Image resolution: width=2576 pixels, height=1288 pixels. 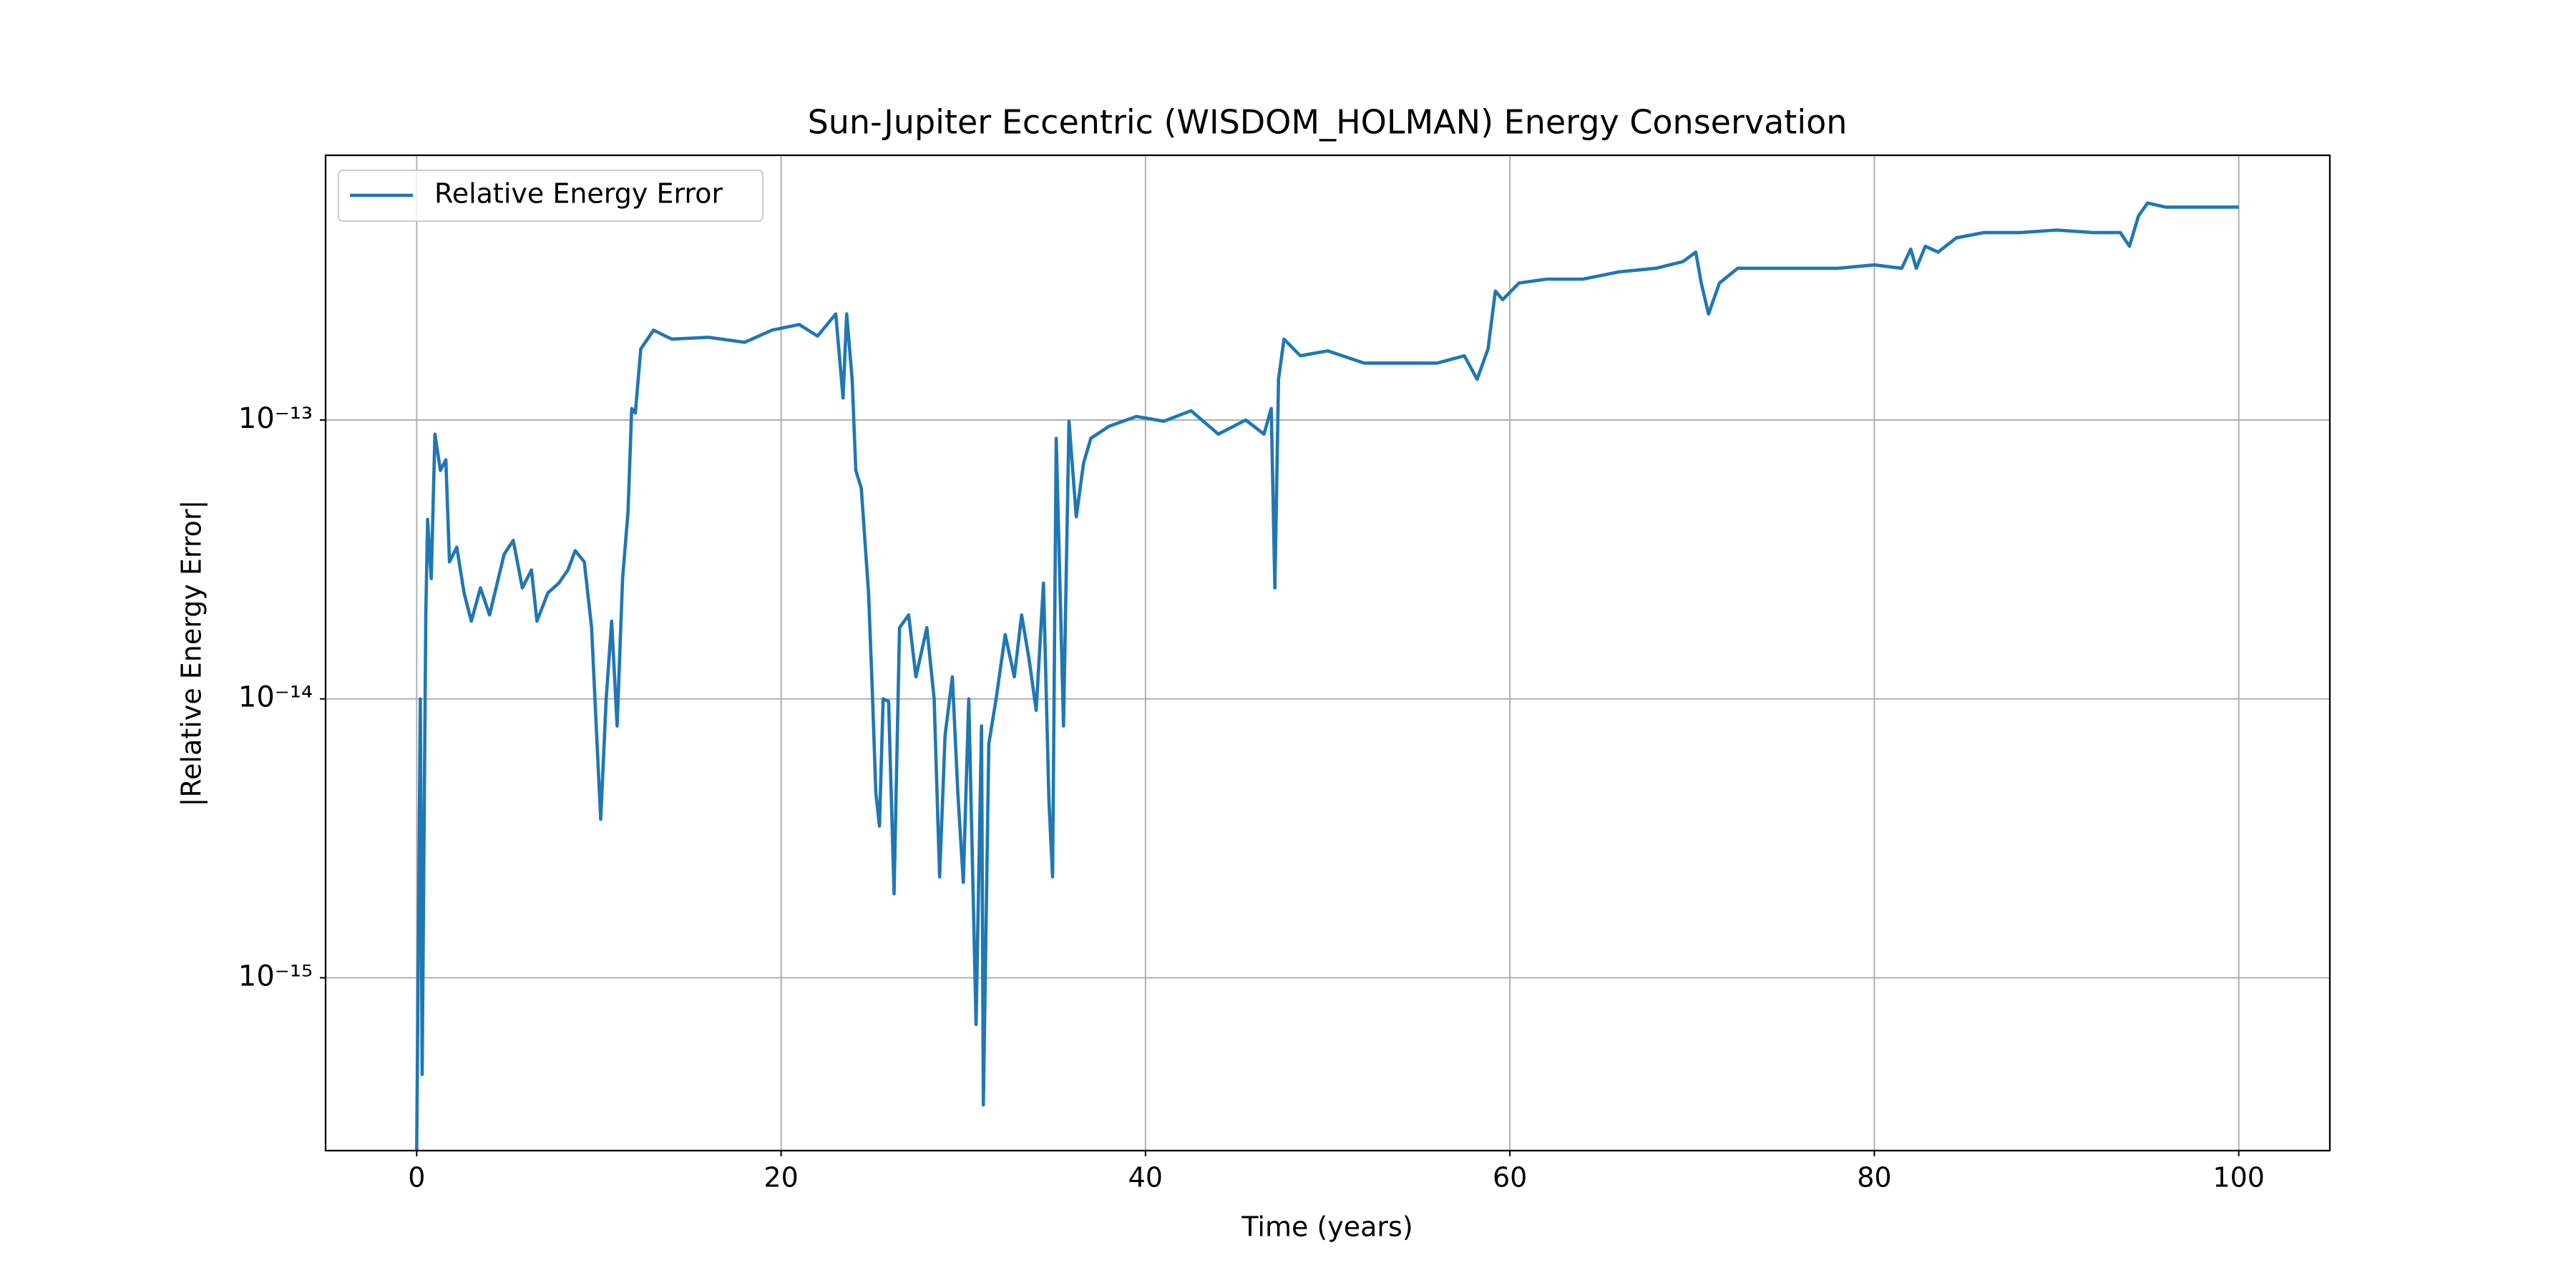 What do you see at coordinates (2238, 1178) in the screenshot?
I see `x-tick-label: 100` at bounding box center [2238, 1178].